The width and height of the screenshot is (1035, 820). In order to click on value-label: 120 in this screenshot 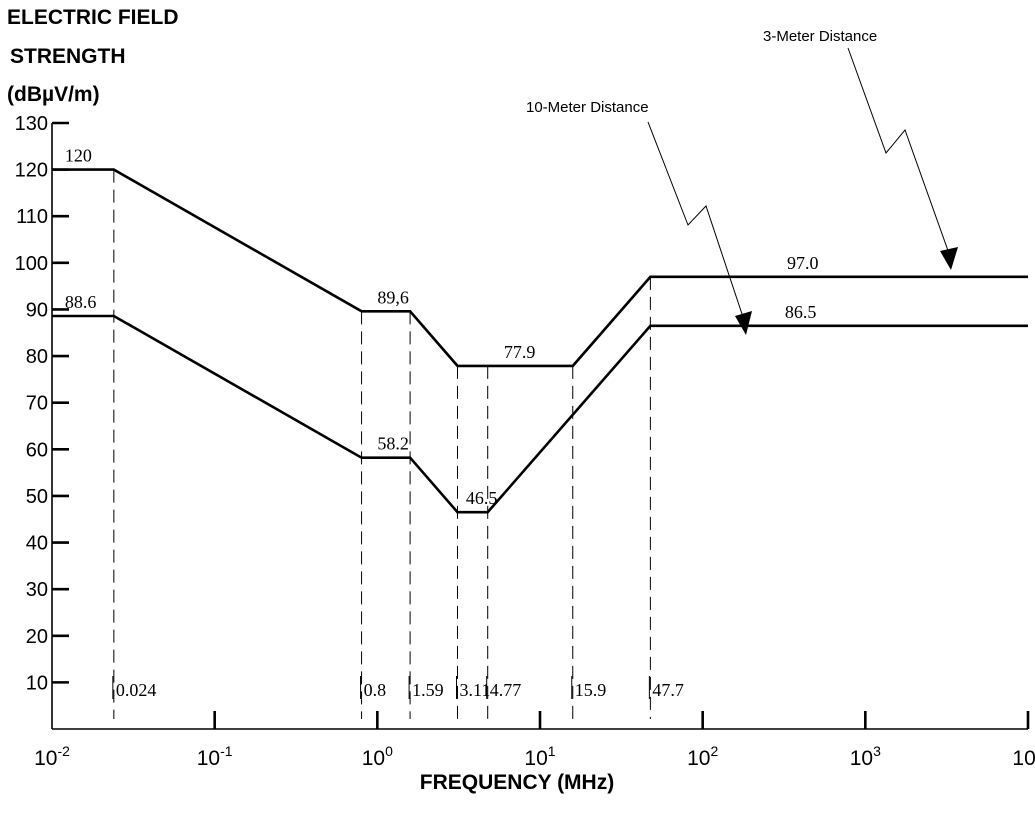, I will do `click(78, 156)`.